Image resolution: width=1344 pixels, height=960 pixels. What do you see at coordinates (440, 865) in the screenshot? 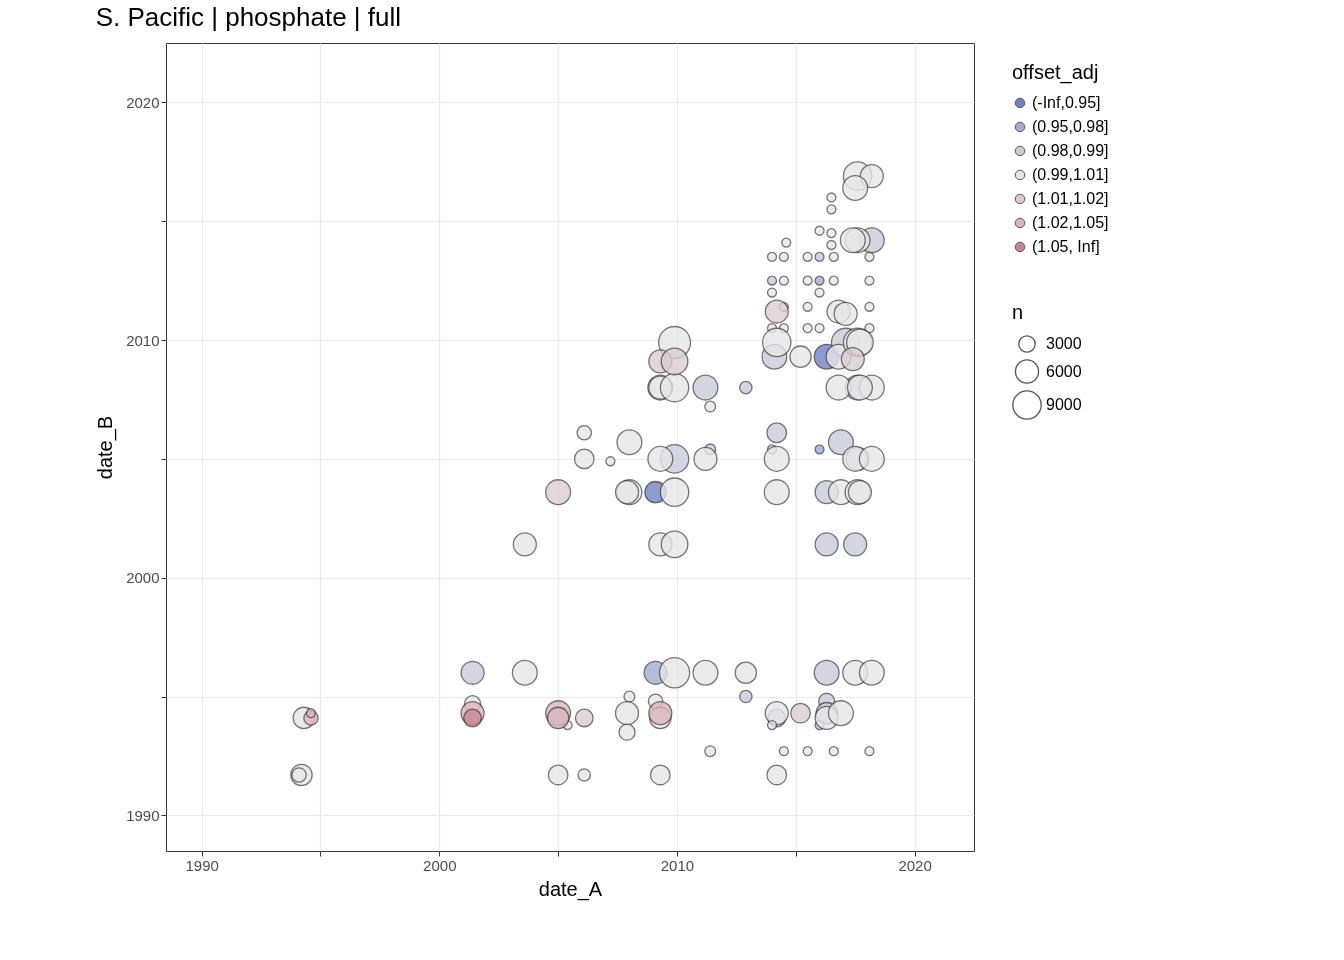
I see `x-tick-label: 2000` at bounding box center [440, 865].